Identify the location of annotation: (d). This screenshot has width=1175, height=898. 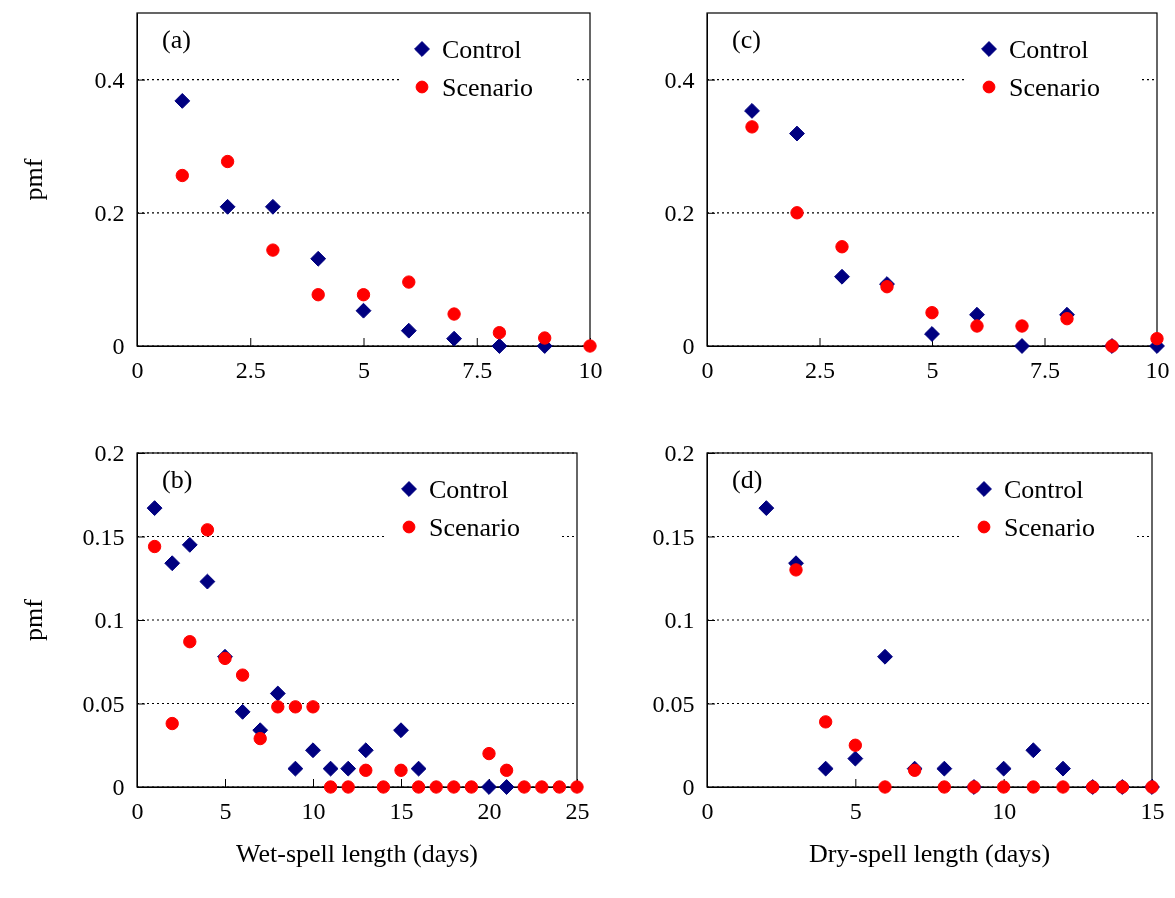
(747, 479).